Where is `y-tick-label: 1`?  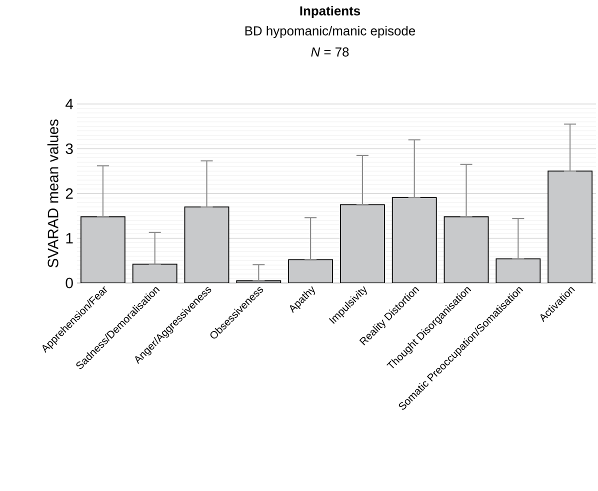
y-tick-label: 1 is located at coordinates (69, 238).